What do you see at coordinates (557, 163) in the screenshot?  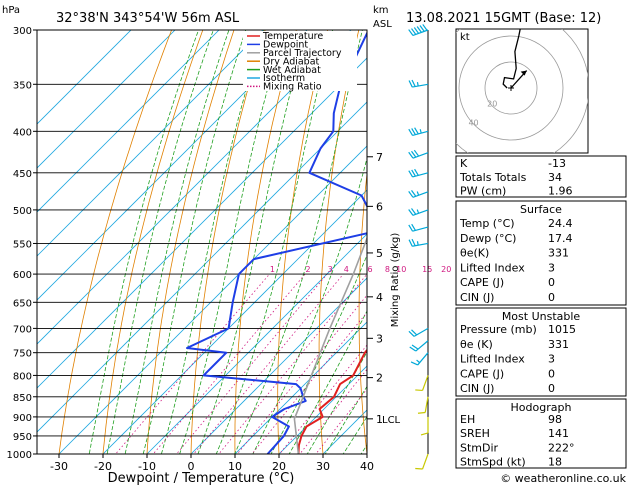 I see `table-row-value: -13` at bounding box center [557, 163].